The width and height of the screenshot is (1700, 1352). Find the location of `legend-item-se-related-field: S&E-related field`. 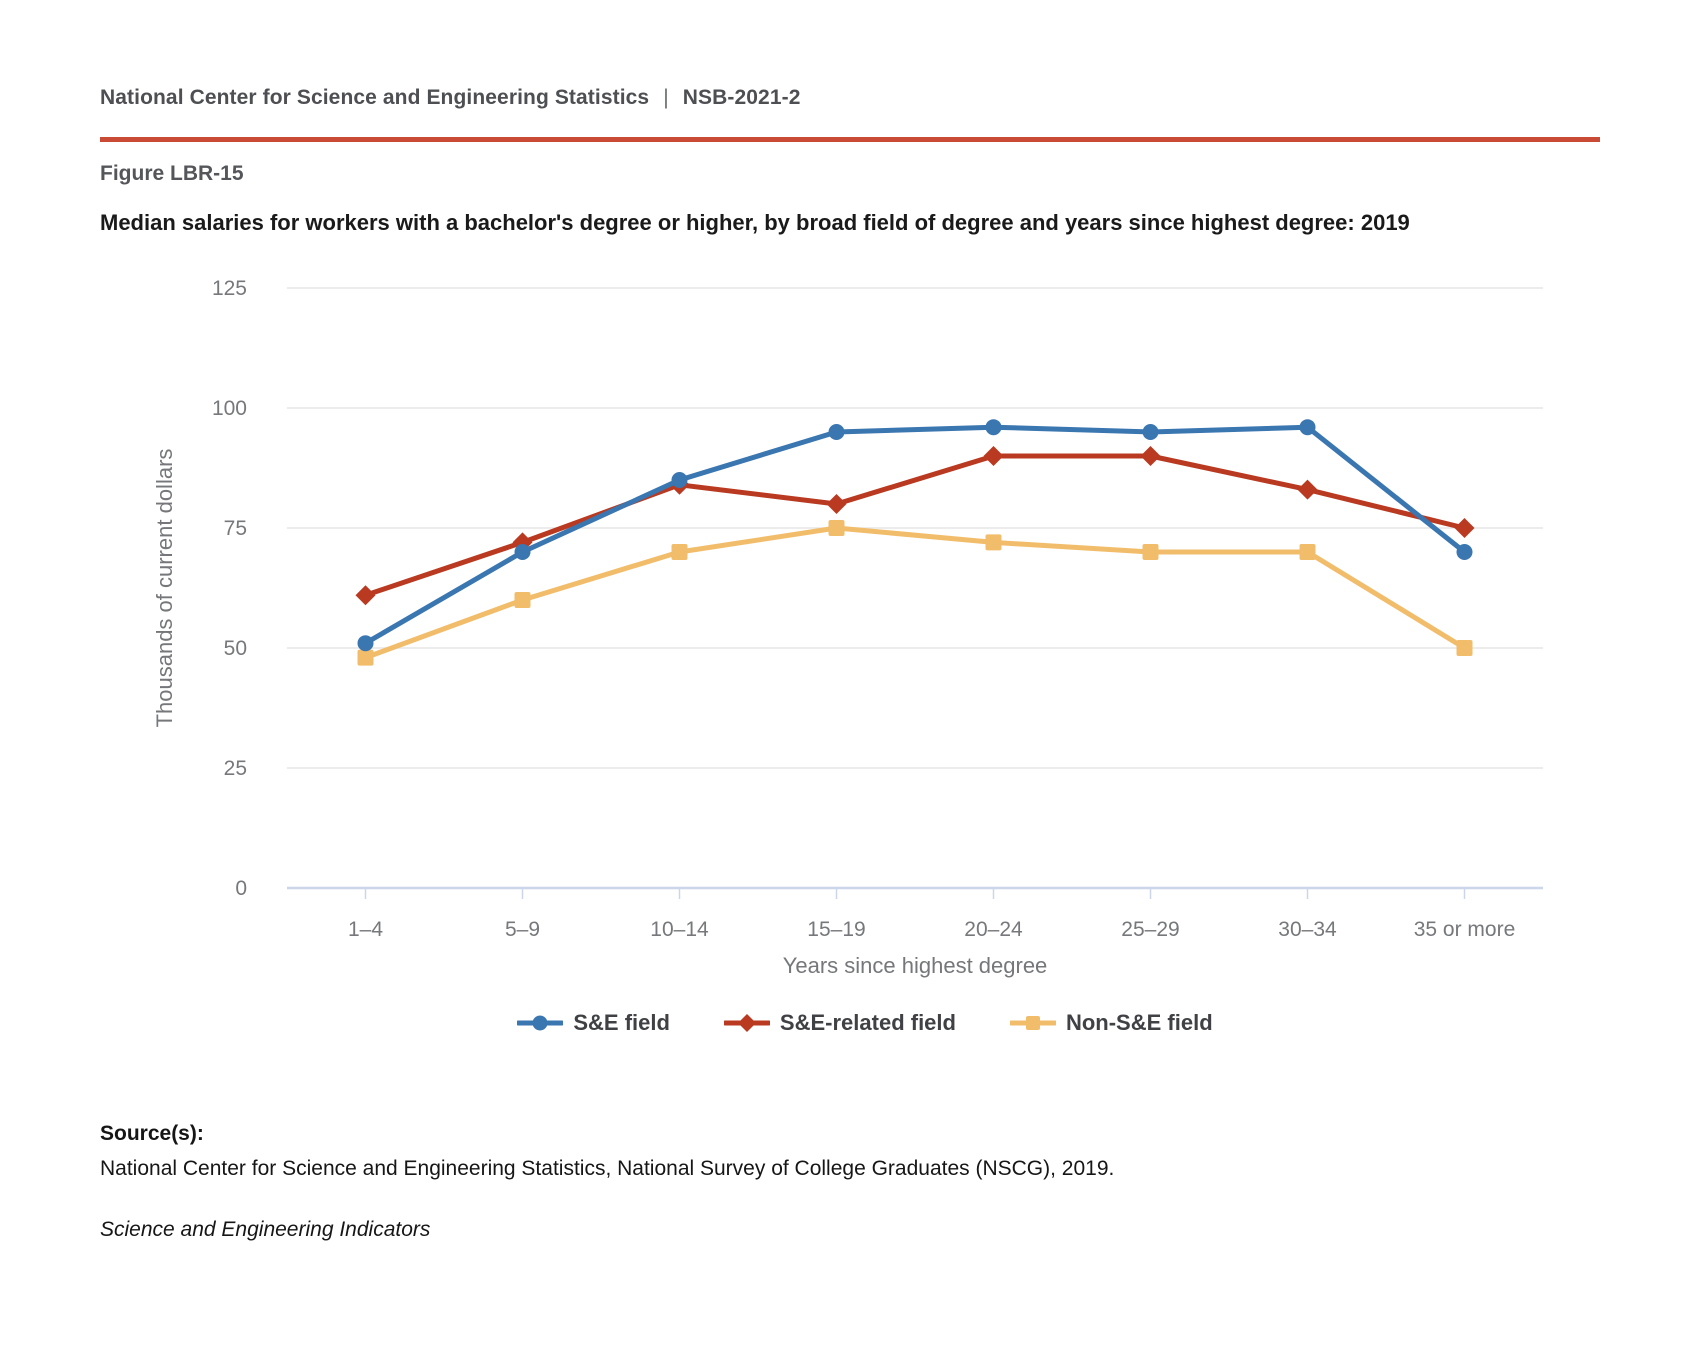

legend-item-se-related-field: S&E-related field is located at coordinates (839, 1023).